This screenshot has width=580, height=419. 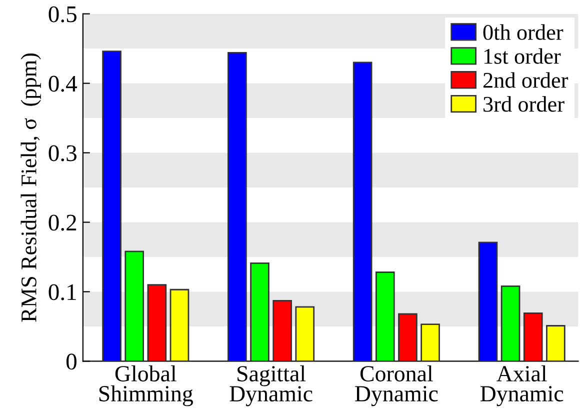 What do you see at coordinates (62, 14) in the screenshot?
I see `y-tick-label: 0.5` at bounding box center [62, 14].